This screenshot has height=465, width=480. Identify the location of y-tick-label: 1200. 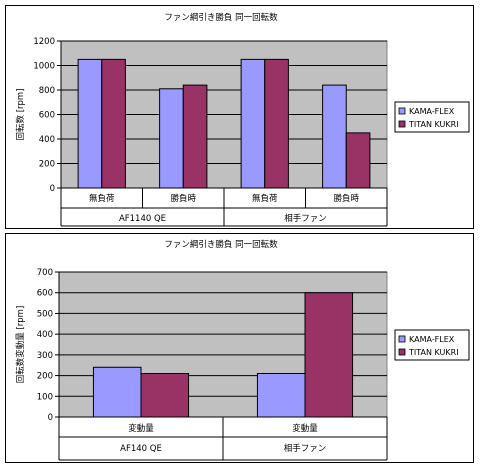
(44, 42).